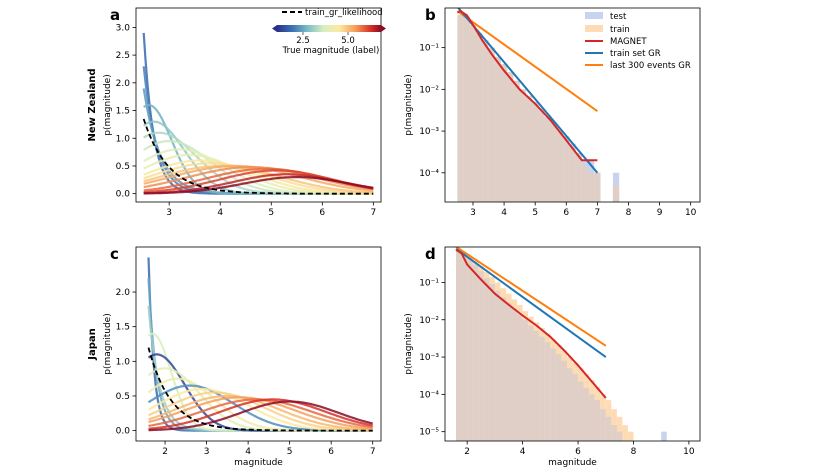 This screenshot has width=831, height=467. I want to click on test-histogram-bar, so click(664, 436).